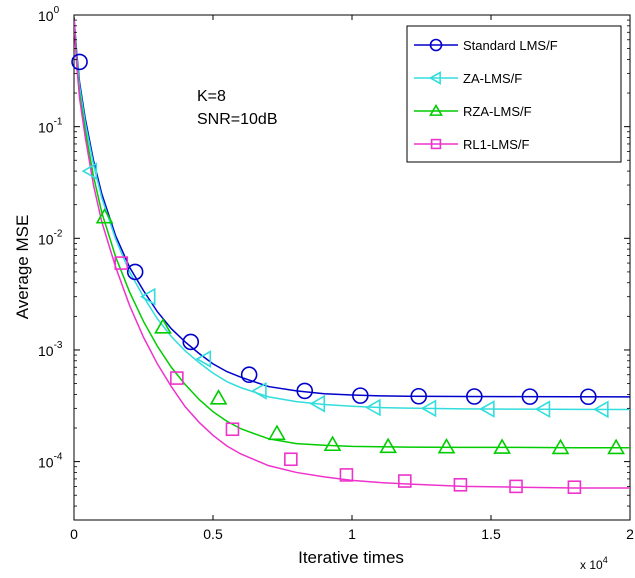 The image size is (635, 578). I want to click on legend-item: ZA-LMS/F, so click(468, 78).